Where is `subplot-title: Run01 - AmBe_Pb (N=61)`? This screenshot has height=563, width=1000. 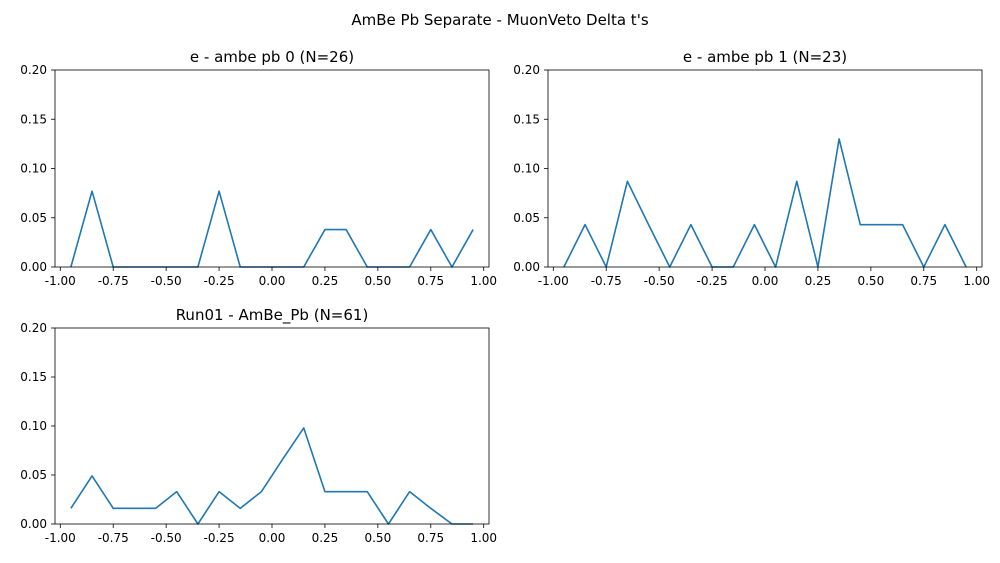 subplot-title: Run01 - AmBe_Pb (N=61) is located at coordinates (272, 315).